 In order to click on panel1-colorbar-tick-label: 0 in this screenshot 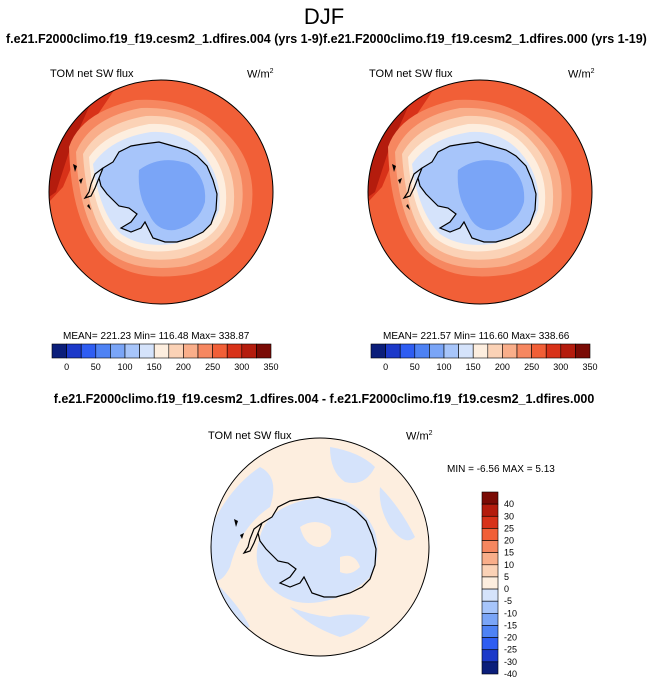, I will do `click(66, 367)`.